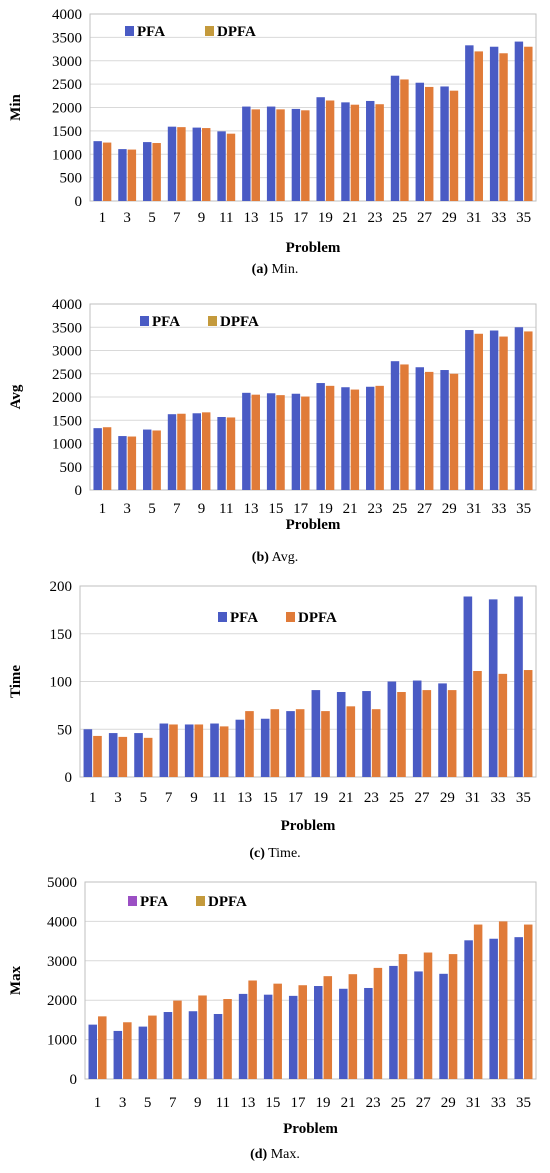 The height and width of the screenshot is (1173, 550). What do you see at coordinates (277, 618) in the screenshot?
I see `legend: PFA DPFA` at bounding box center [277, 618].